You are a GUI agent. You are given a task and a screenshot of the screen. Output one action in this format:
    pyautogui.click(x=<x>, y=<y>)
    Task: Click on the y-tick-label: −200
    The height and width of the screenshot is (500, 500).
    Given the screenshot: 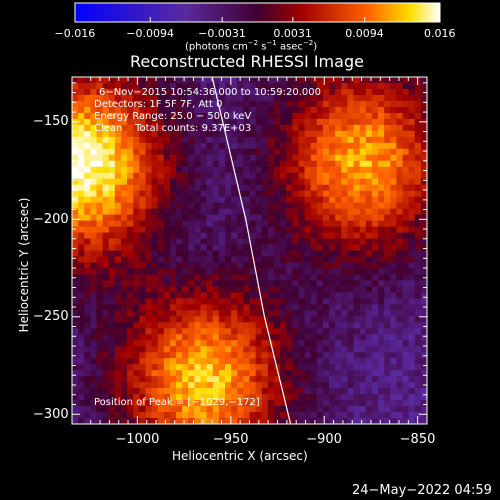 What is the action you would take?
    pyautogui.click(x=51, y=219)
    